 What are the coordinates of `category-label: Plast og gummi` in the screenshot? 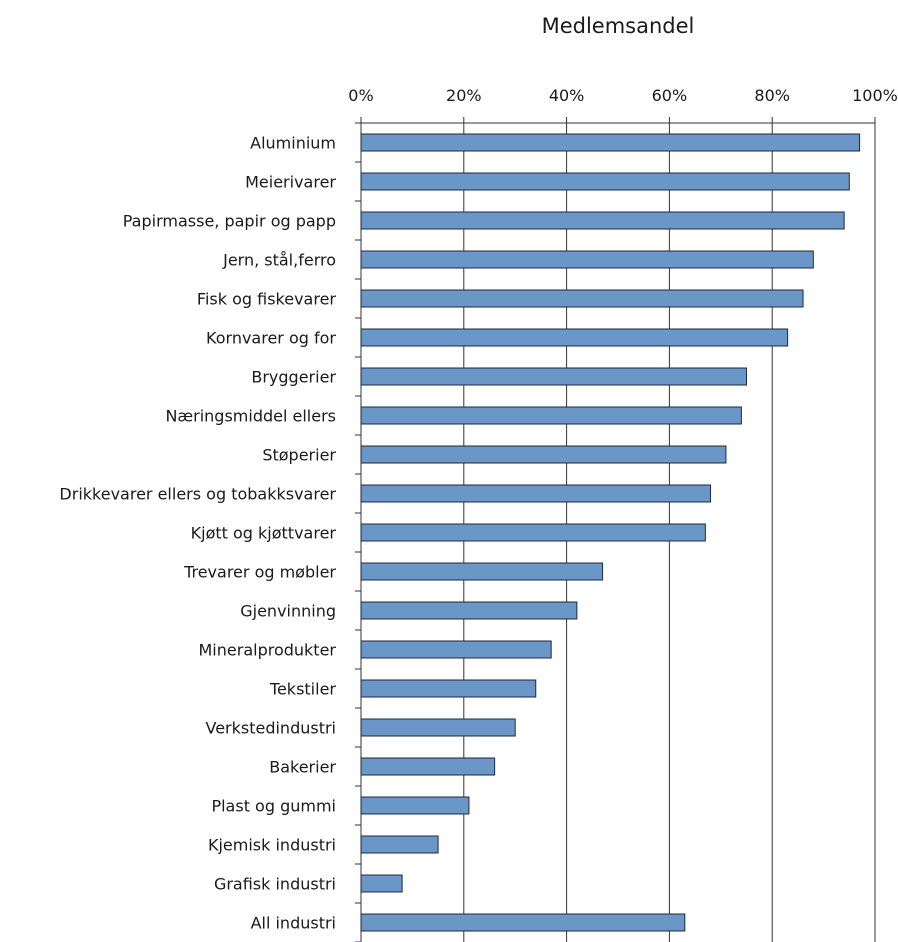 It's located at (273, 806).